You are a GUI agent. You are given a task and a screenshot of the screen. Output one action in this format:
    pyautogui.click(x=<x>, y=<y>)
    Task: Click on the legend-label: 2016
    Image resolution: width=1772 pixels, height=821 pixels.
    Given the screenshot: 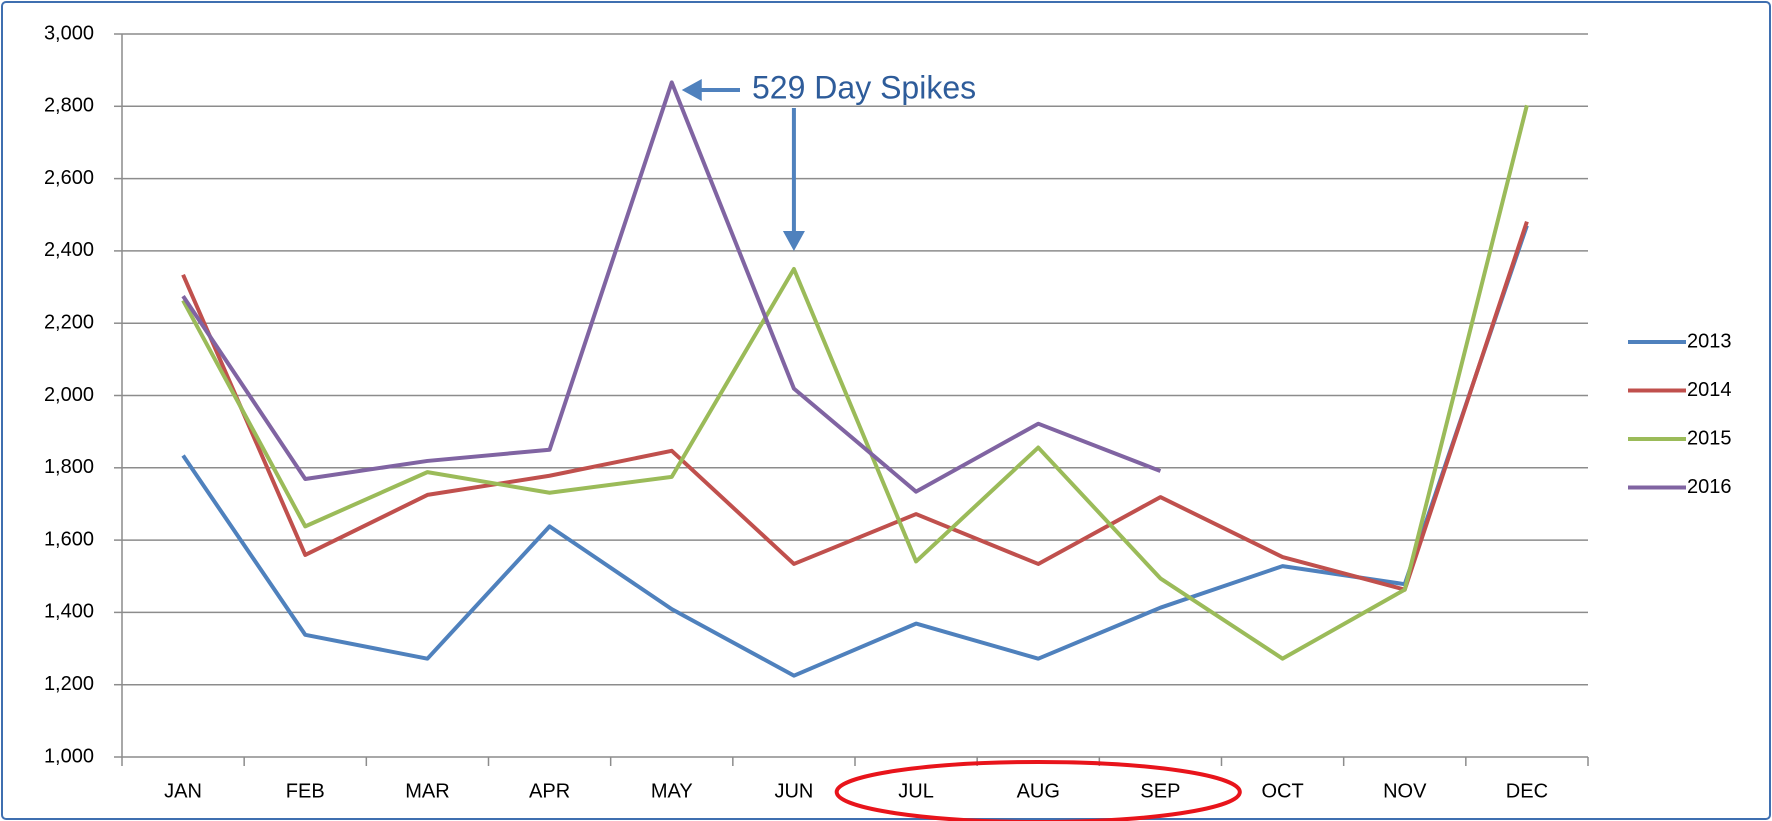 What is the action you would take?
    pyautogui.click(x=1709, y=487)
    